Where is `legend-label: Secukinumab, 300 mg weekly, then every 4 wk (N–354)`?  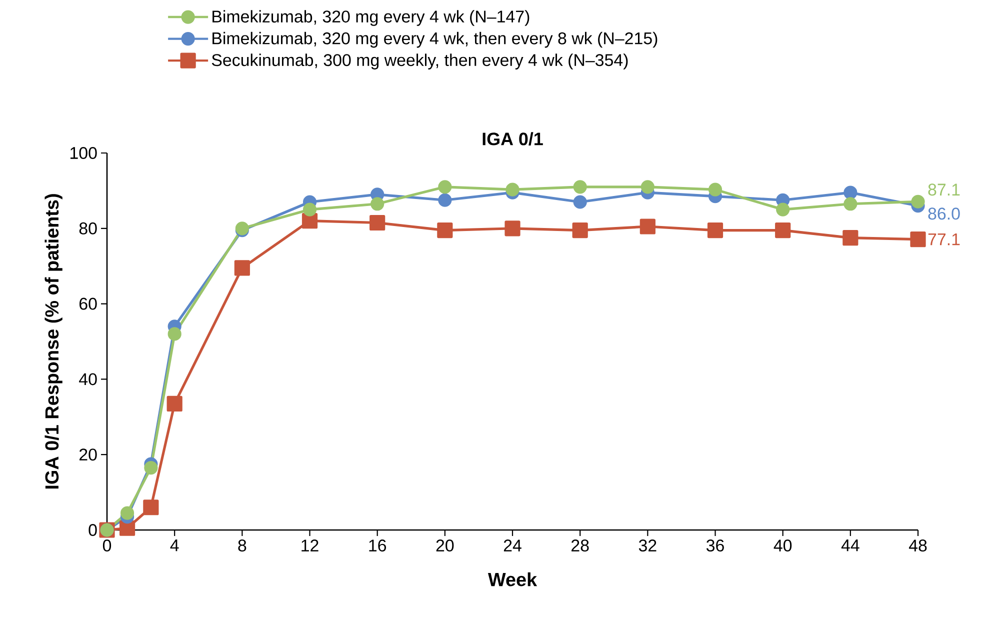 legend-label: Secukinumab, 300 mg weekly, then every 4 wk (N–354) is located at coordinates (420, 62).